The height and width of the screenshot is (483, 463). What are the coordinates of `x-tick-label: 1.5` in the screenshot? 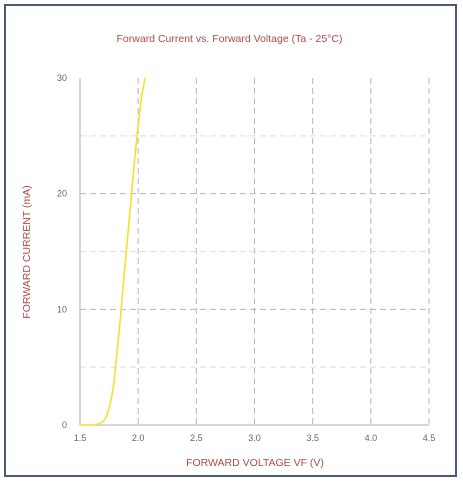 It's located at (80, 438).